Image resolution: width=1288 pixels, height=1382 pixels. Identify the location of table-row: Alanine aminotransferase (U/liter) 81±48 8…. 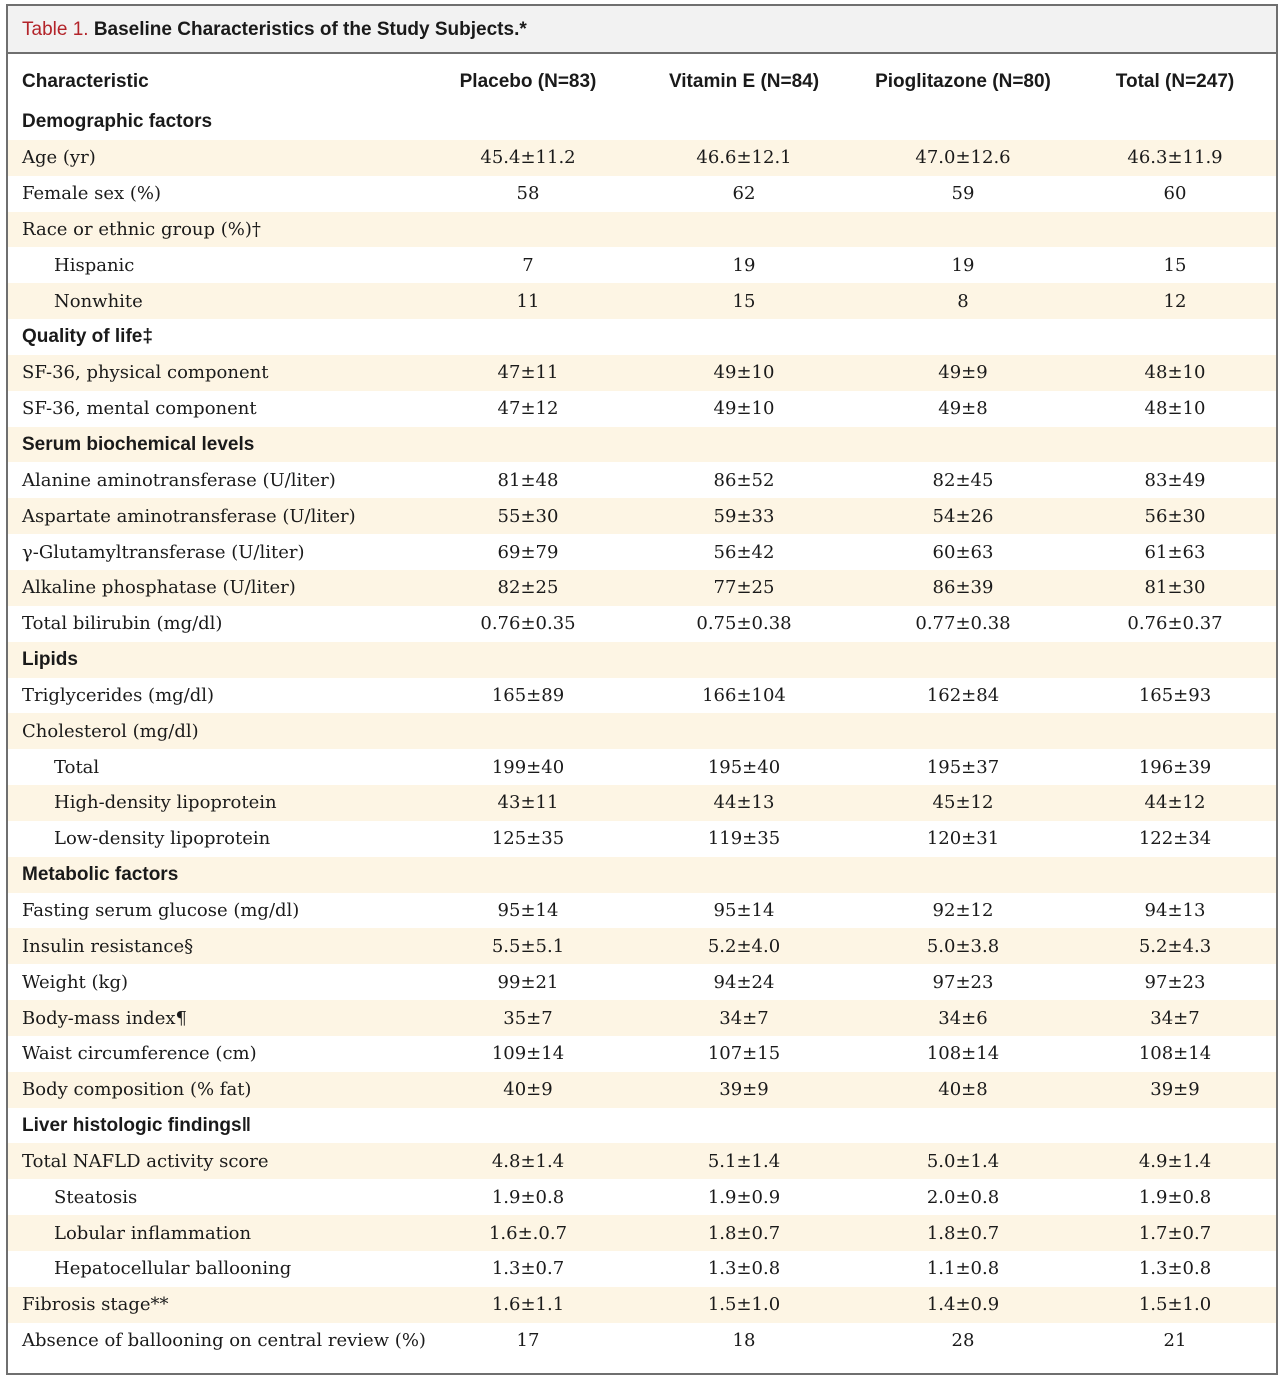
(642, 480).